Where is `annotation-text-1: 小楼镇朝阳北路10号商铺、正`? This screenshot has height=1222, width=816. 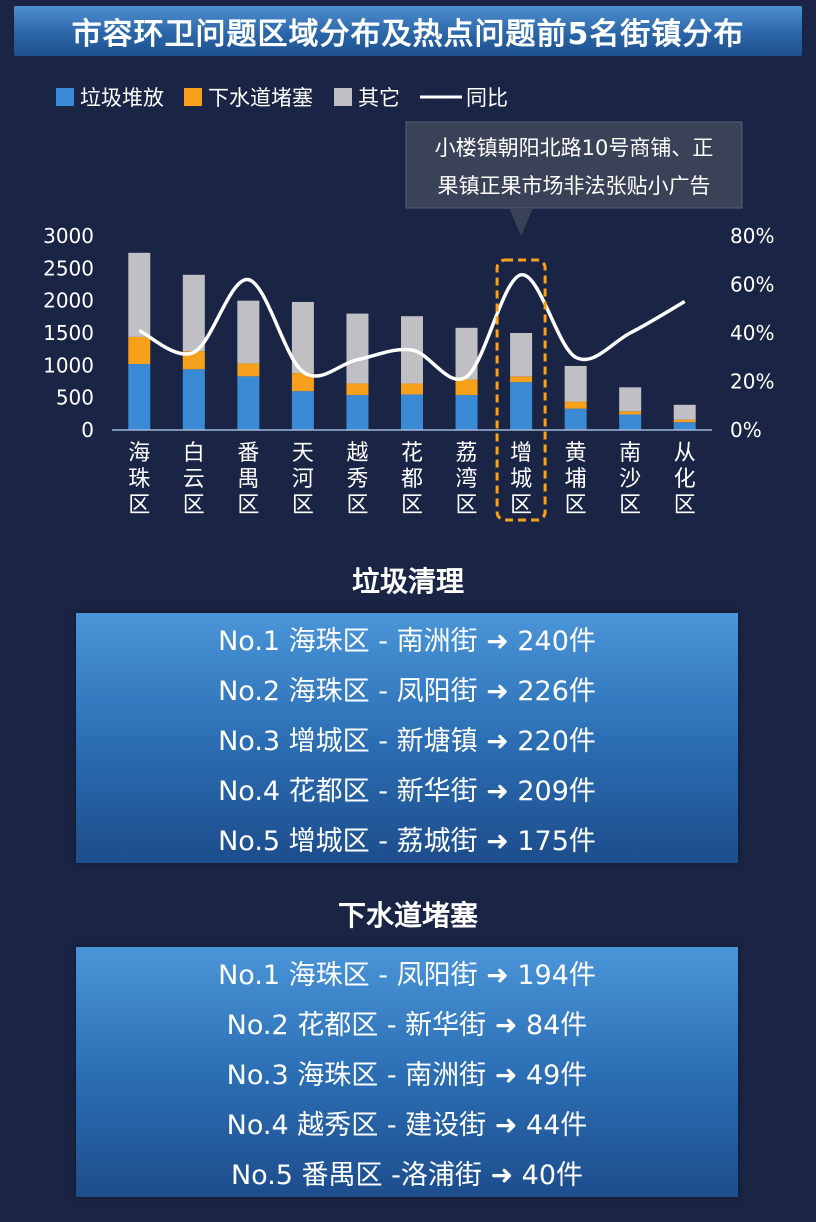 annotation-text-1: 小楼镇朝阳北路10号商铺、正 is located at coordinates (574, 148).